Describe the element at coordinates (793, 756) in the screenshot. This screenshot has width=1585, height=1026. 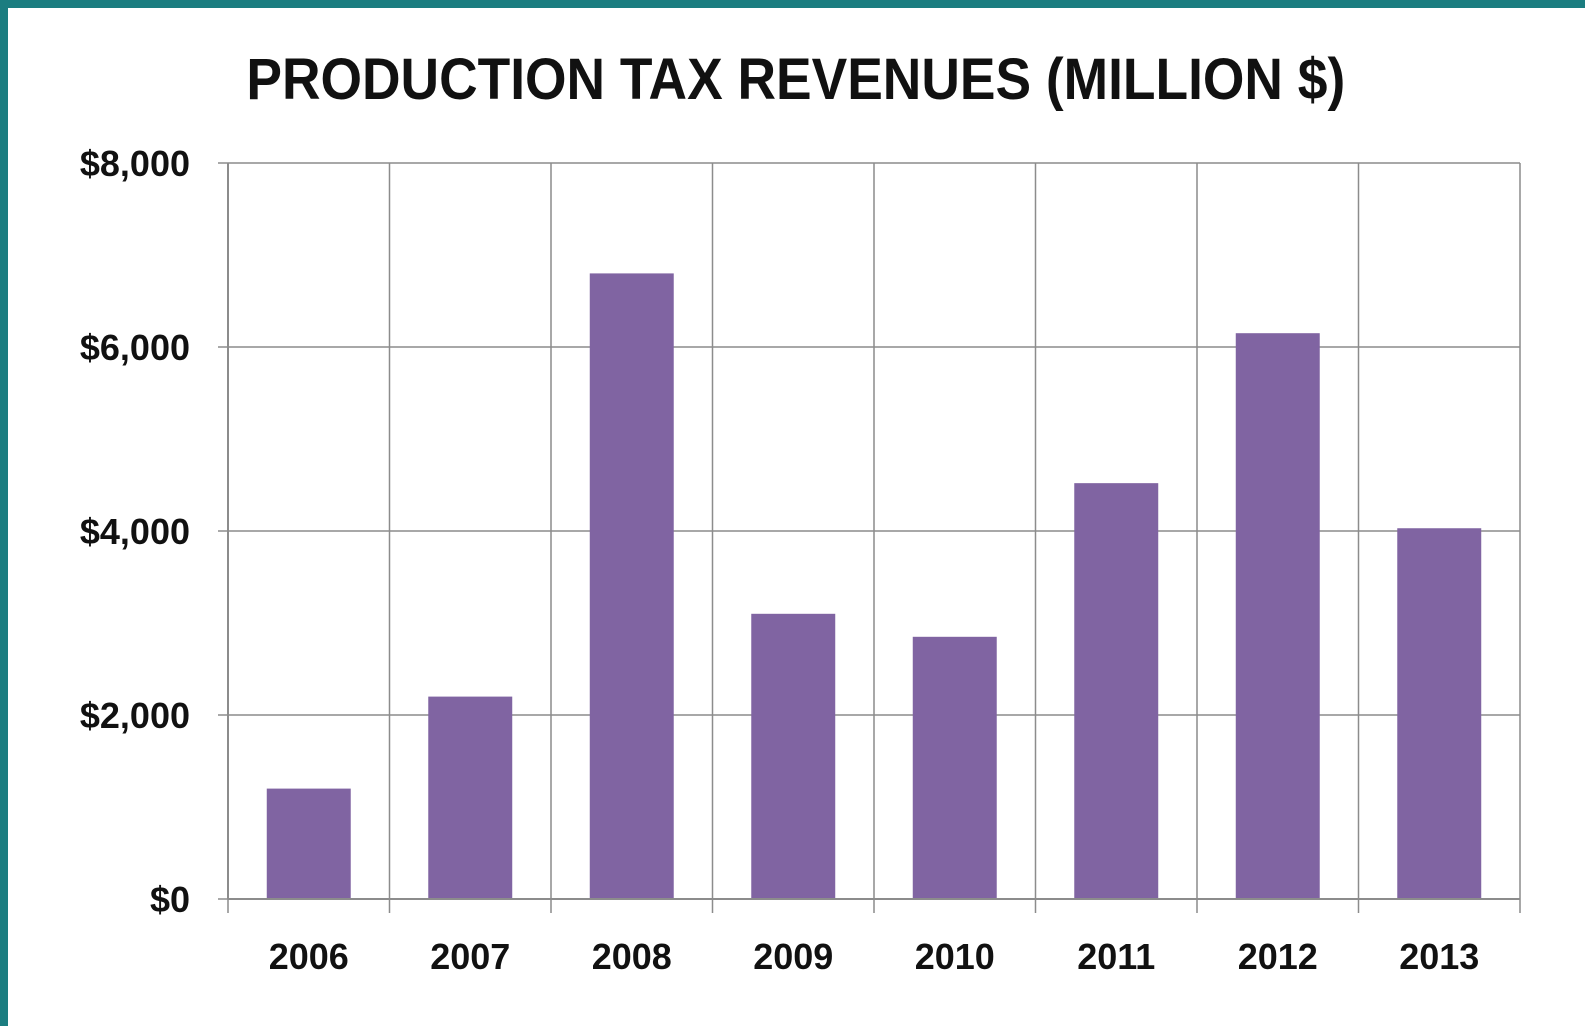
I see `bar-2009` at that location.